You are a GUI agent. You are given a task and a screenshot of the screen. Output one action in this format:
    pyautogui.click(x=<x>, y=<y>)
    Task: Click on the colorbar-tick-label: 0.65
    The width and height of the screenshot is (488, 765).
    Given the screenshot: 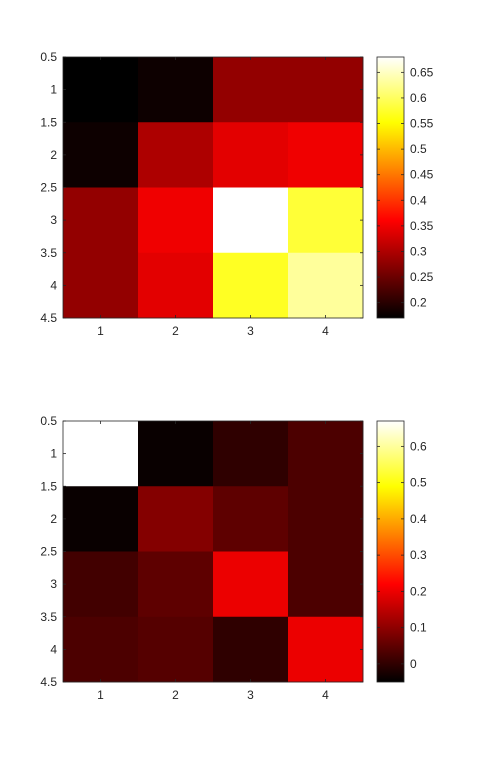 What is the action you would take?
    pyautogui.click(x=422, y=72)
    